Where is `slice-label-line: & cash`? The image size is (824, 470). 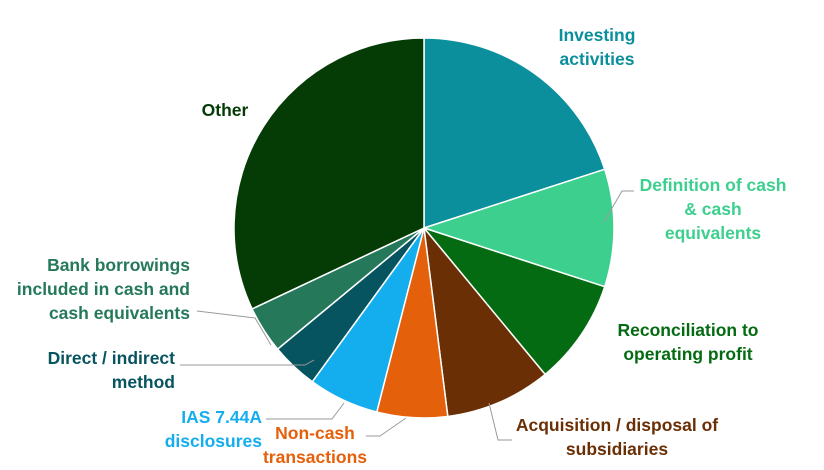
slice-label-line: & cash is located at coordinates (712, 209).